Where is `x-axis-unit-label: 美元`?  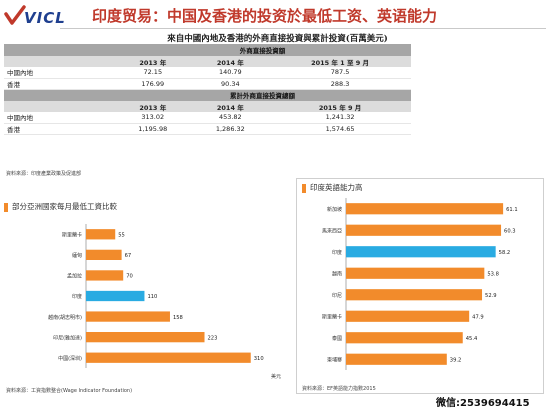
x-axis-unit-label: 美元 is located at coordinates (276, 376).